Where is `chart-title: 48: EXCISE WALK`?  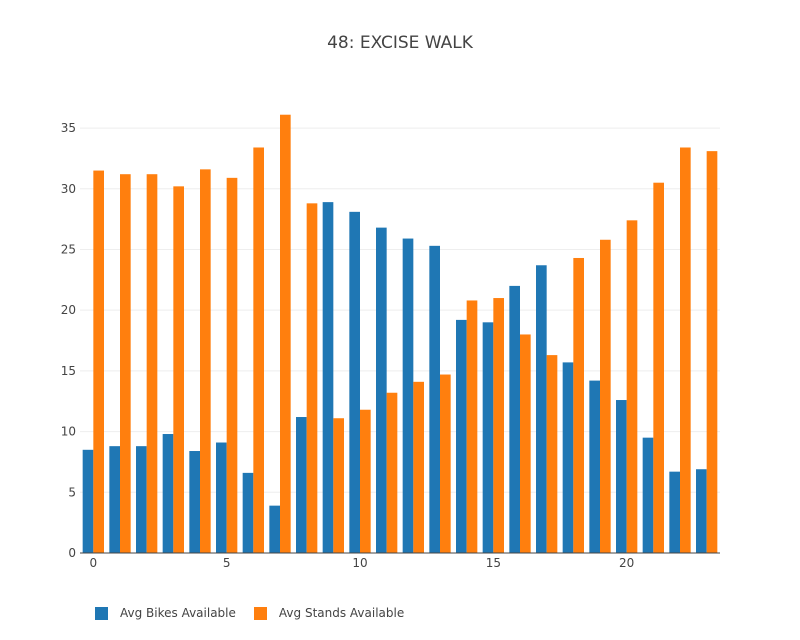
chart-title: 48: EXCISE WALK is located at coordinates (400, 43).